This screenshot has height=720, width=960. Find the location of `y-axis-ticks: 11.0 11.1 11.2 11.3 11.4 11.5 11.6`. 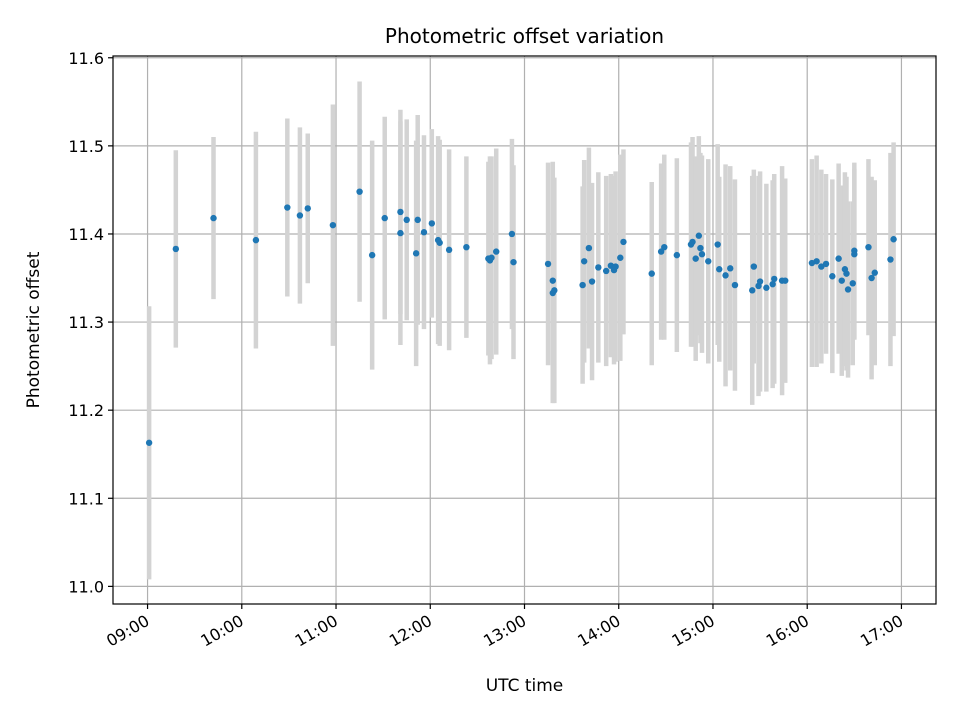

y-axis-ticks: 11.0 11.1 11.2 11.3 11.4 11.5 11.6 is located at coordinates (90, 322).